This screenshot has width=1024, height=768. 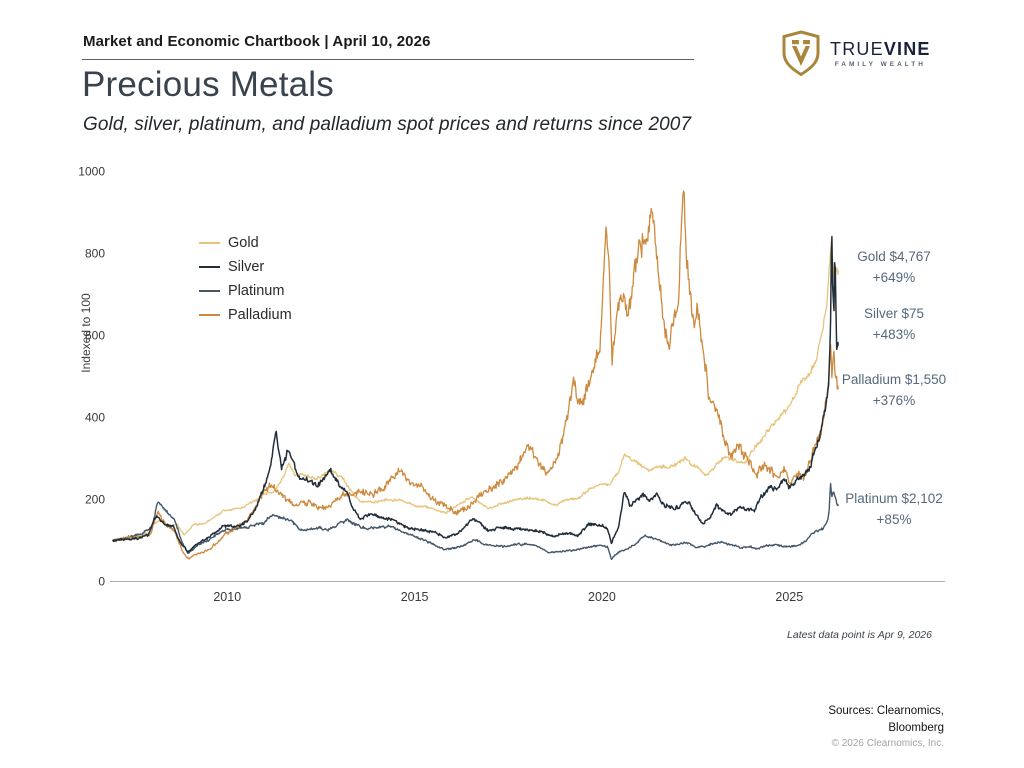 I want to click on y-tick-label: 1000, so click(x=91, y=172).